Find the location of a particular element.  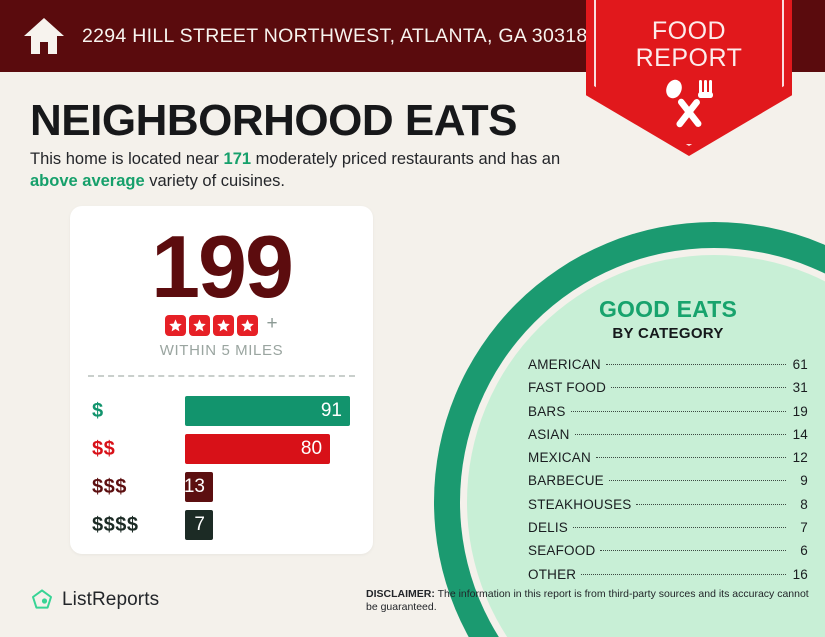

category-value: 8 is located at coordinates (804, 504).